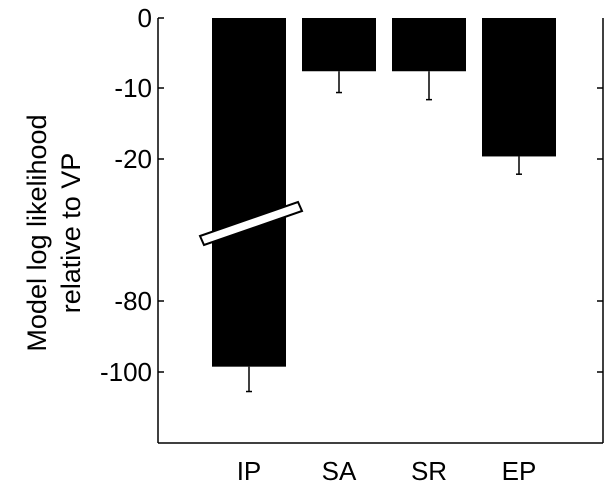  What do you see at coordinates (387, 471) in the screenshot?
I see `x-tick-labels: IP SA SR EP` at bounding box center [387, 471].